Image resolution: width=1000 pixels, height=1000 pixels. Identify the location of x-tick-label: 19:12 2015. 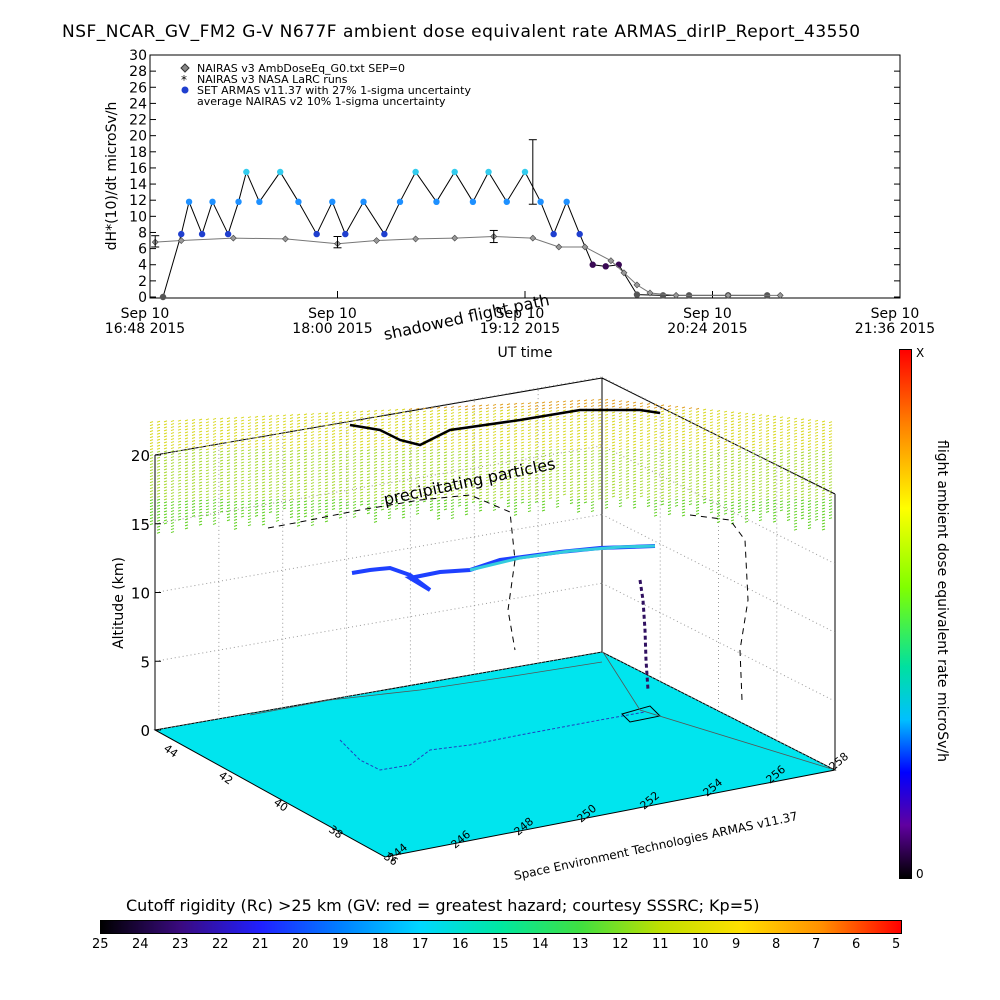
(520, 329).